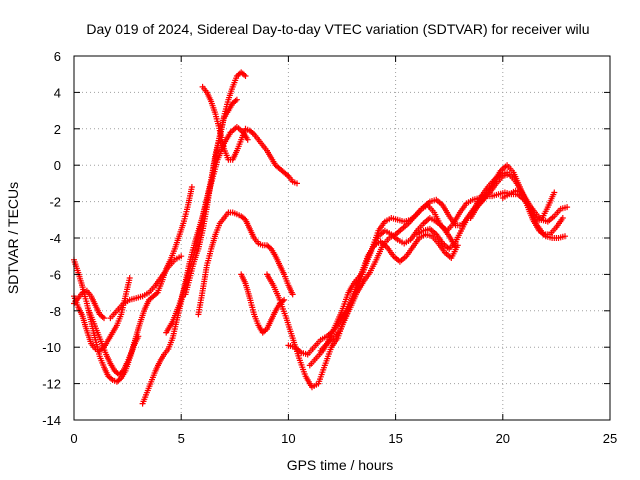 The height and width of the screenshot is (480, 640). Describe the element at coordinates (55, 311) in the screenshot. I see `y-tick-label: -8` at that location.